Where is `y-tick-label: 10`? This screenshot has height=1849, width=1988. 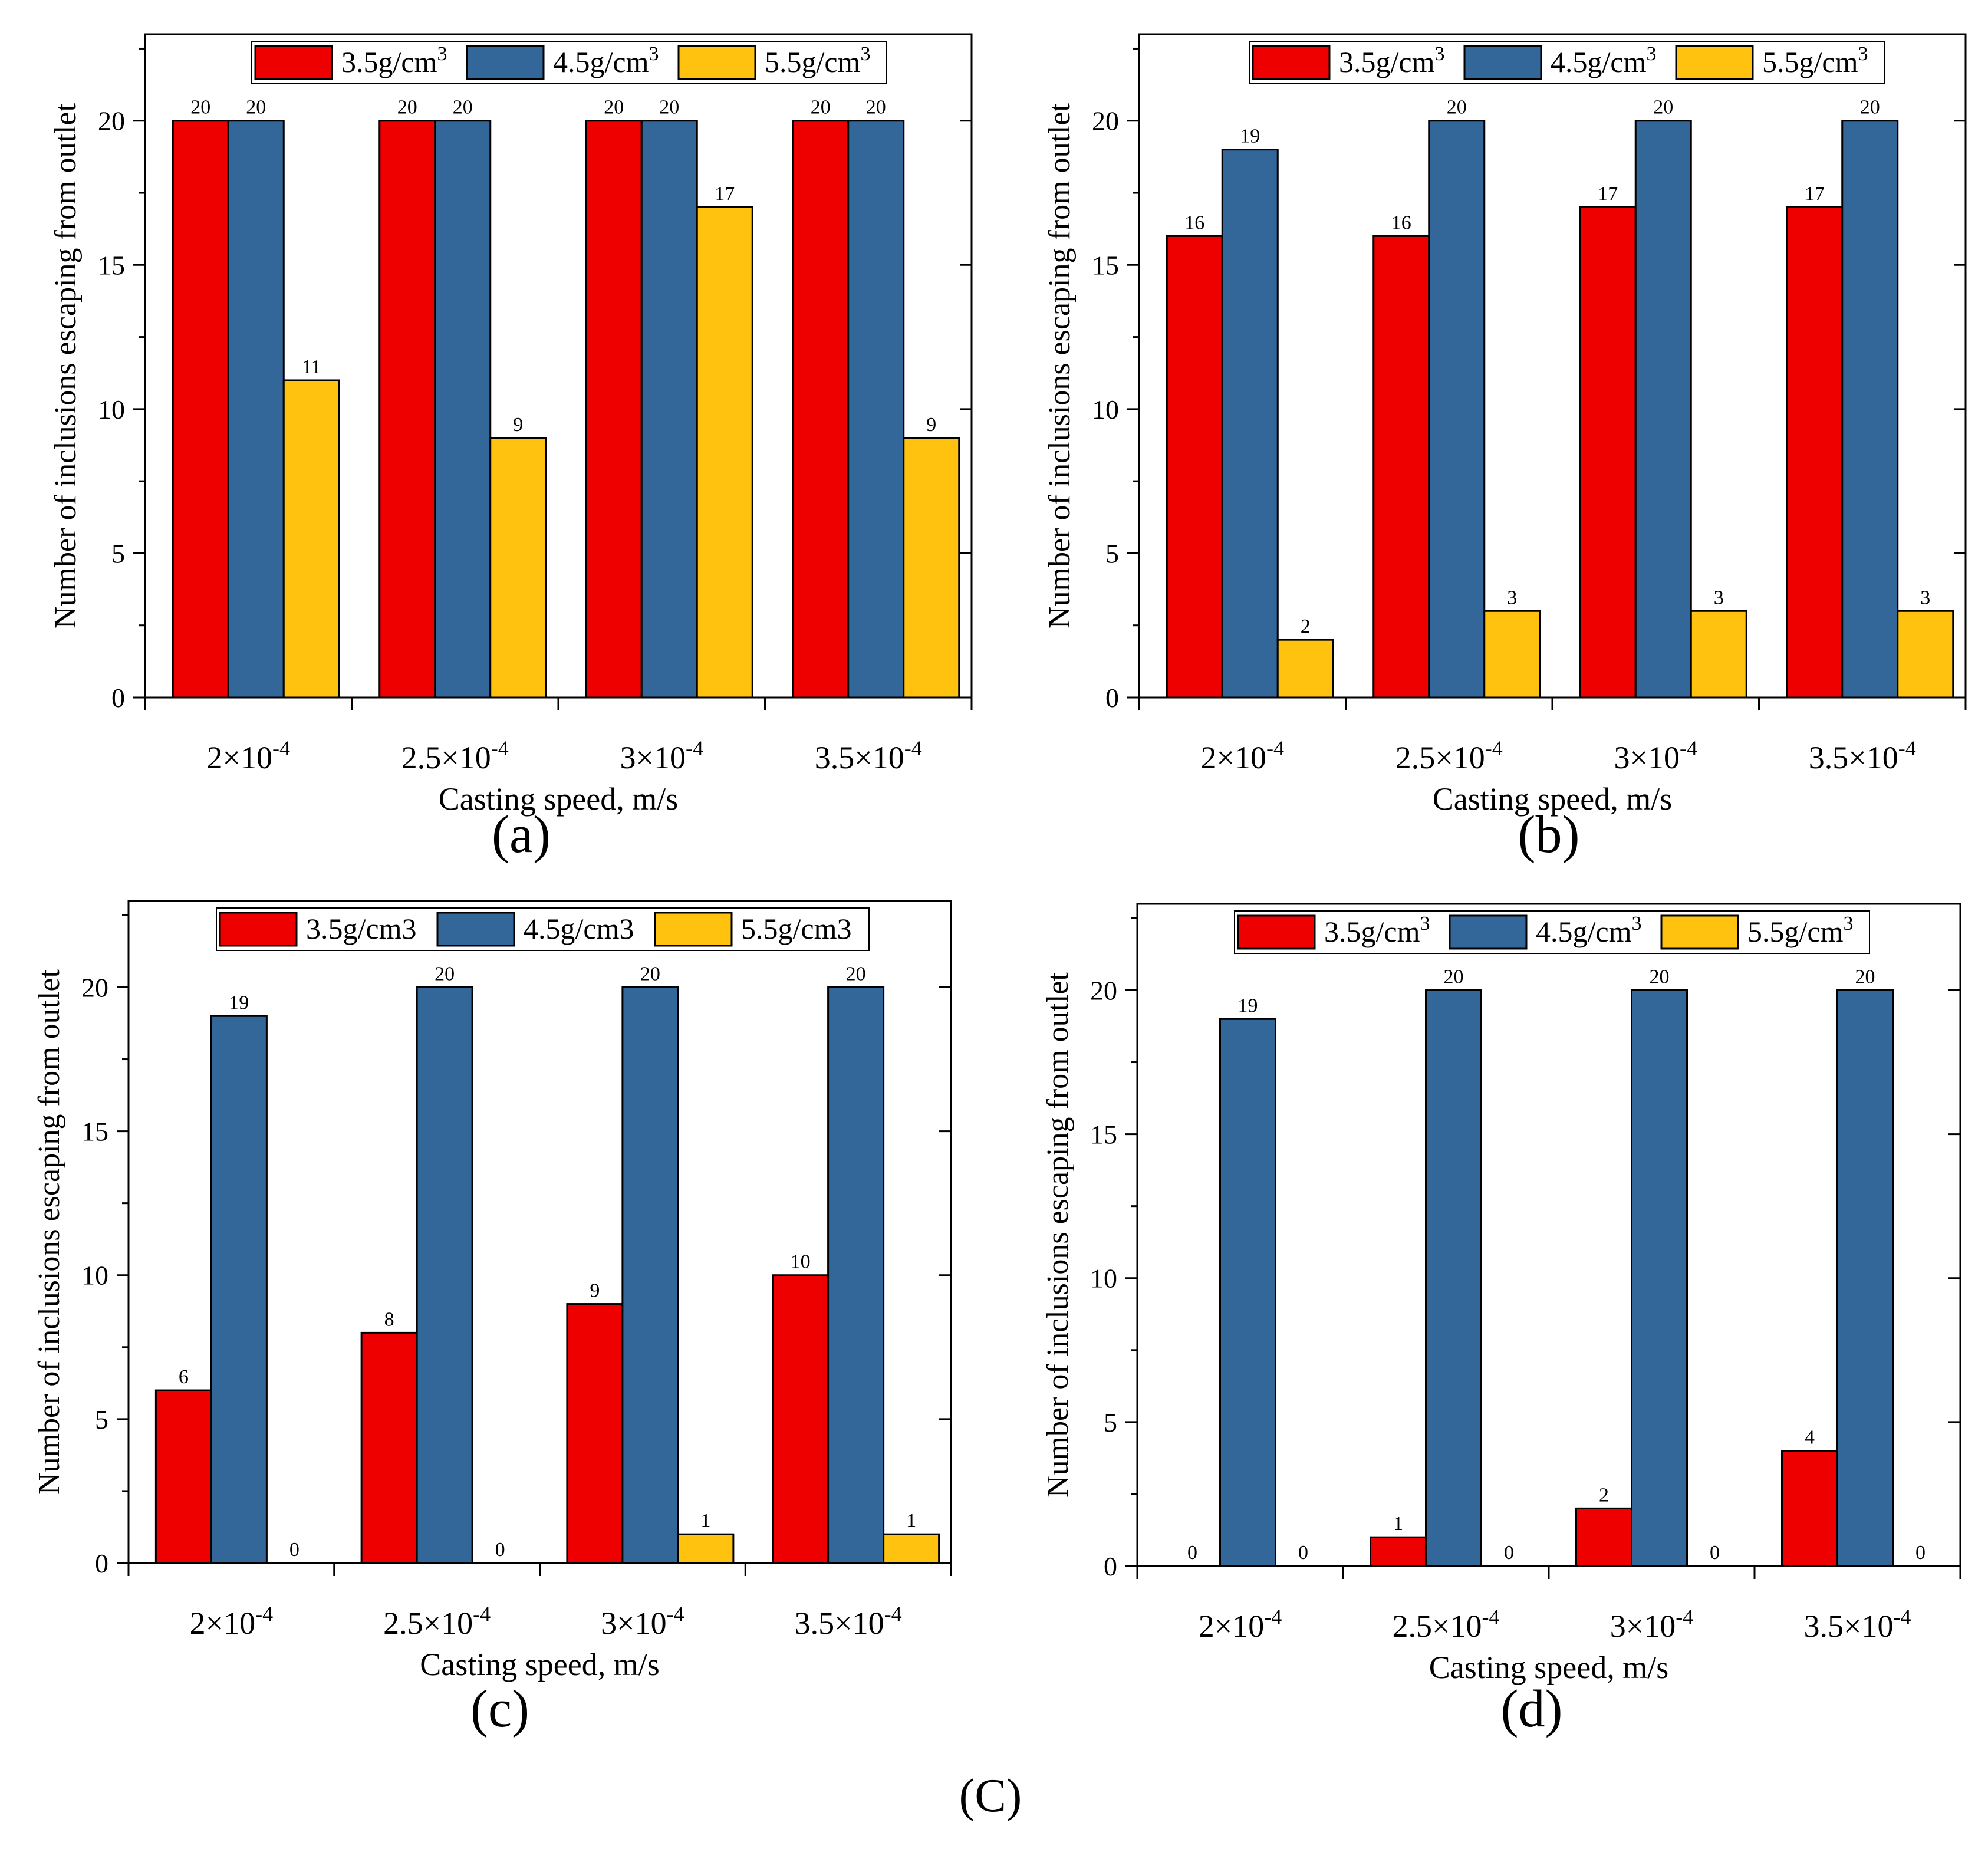 y-tick-label: 10 is located at coordinates (111, 410).